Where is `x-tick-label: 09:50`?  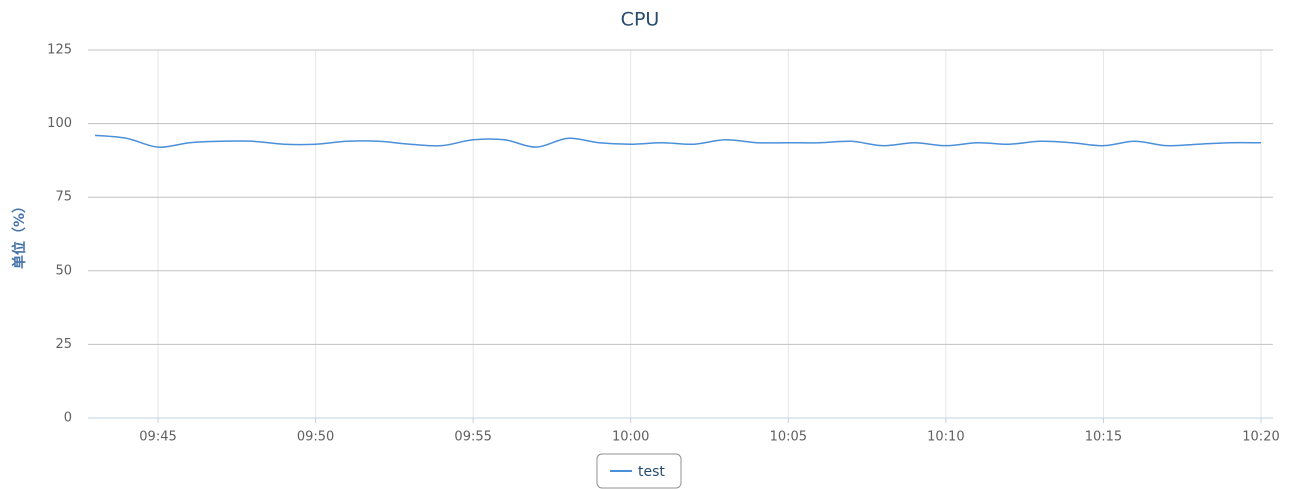 x-tick-label: 09:50 is located at coordinates (315, 437).